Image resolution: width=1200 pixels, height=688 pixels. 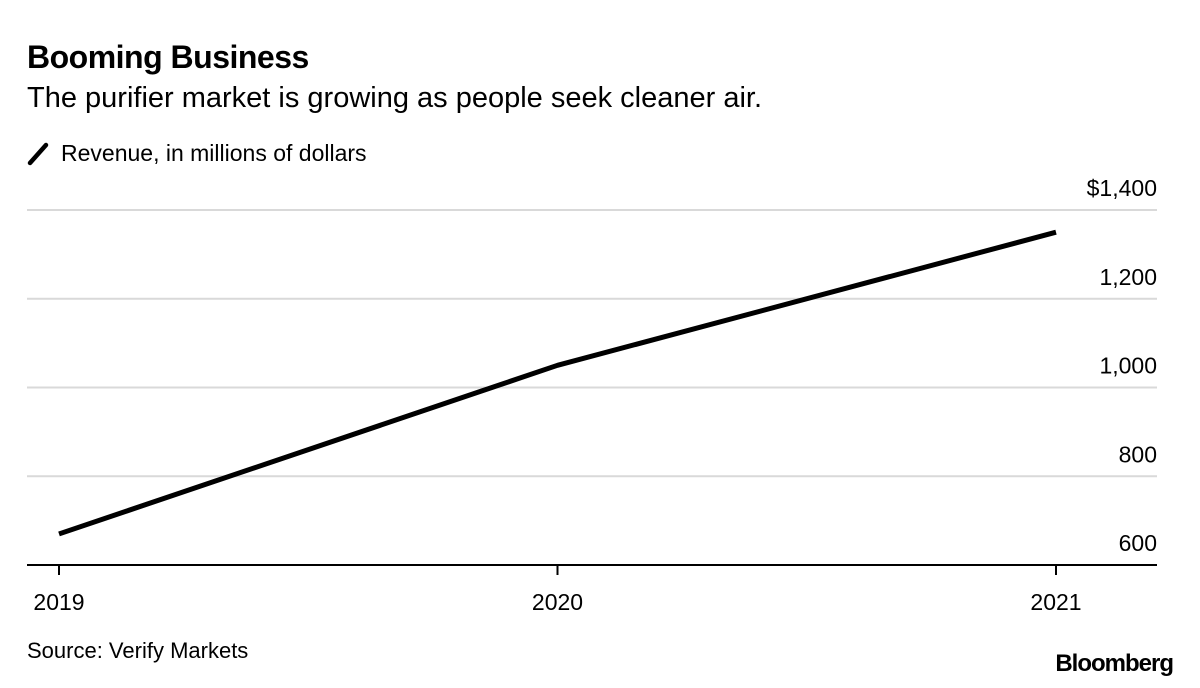 I want to click on y-tick-label-1000: 1,000, so click(x=1128, y=366).